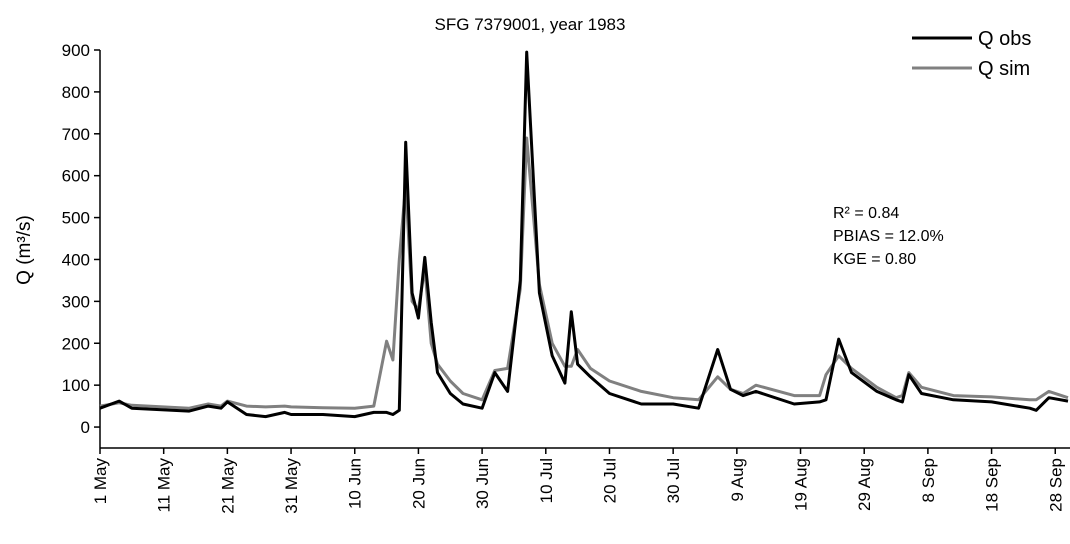  Describe the element at coordinates (609, 480) in the screenshot. I see `x-tick-label: 20 Jul` at that location.